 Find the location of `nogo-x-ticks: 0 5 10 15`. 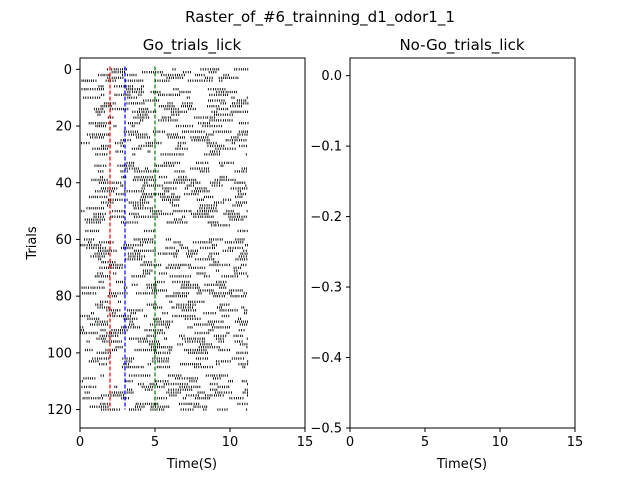

nogo-x-ticks: 0 5 10 15 is located at coordinates (464, 439).